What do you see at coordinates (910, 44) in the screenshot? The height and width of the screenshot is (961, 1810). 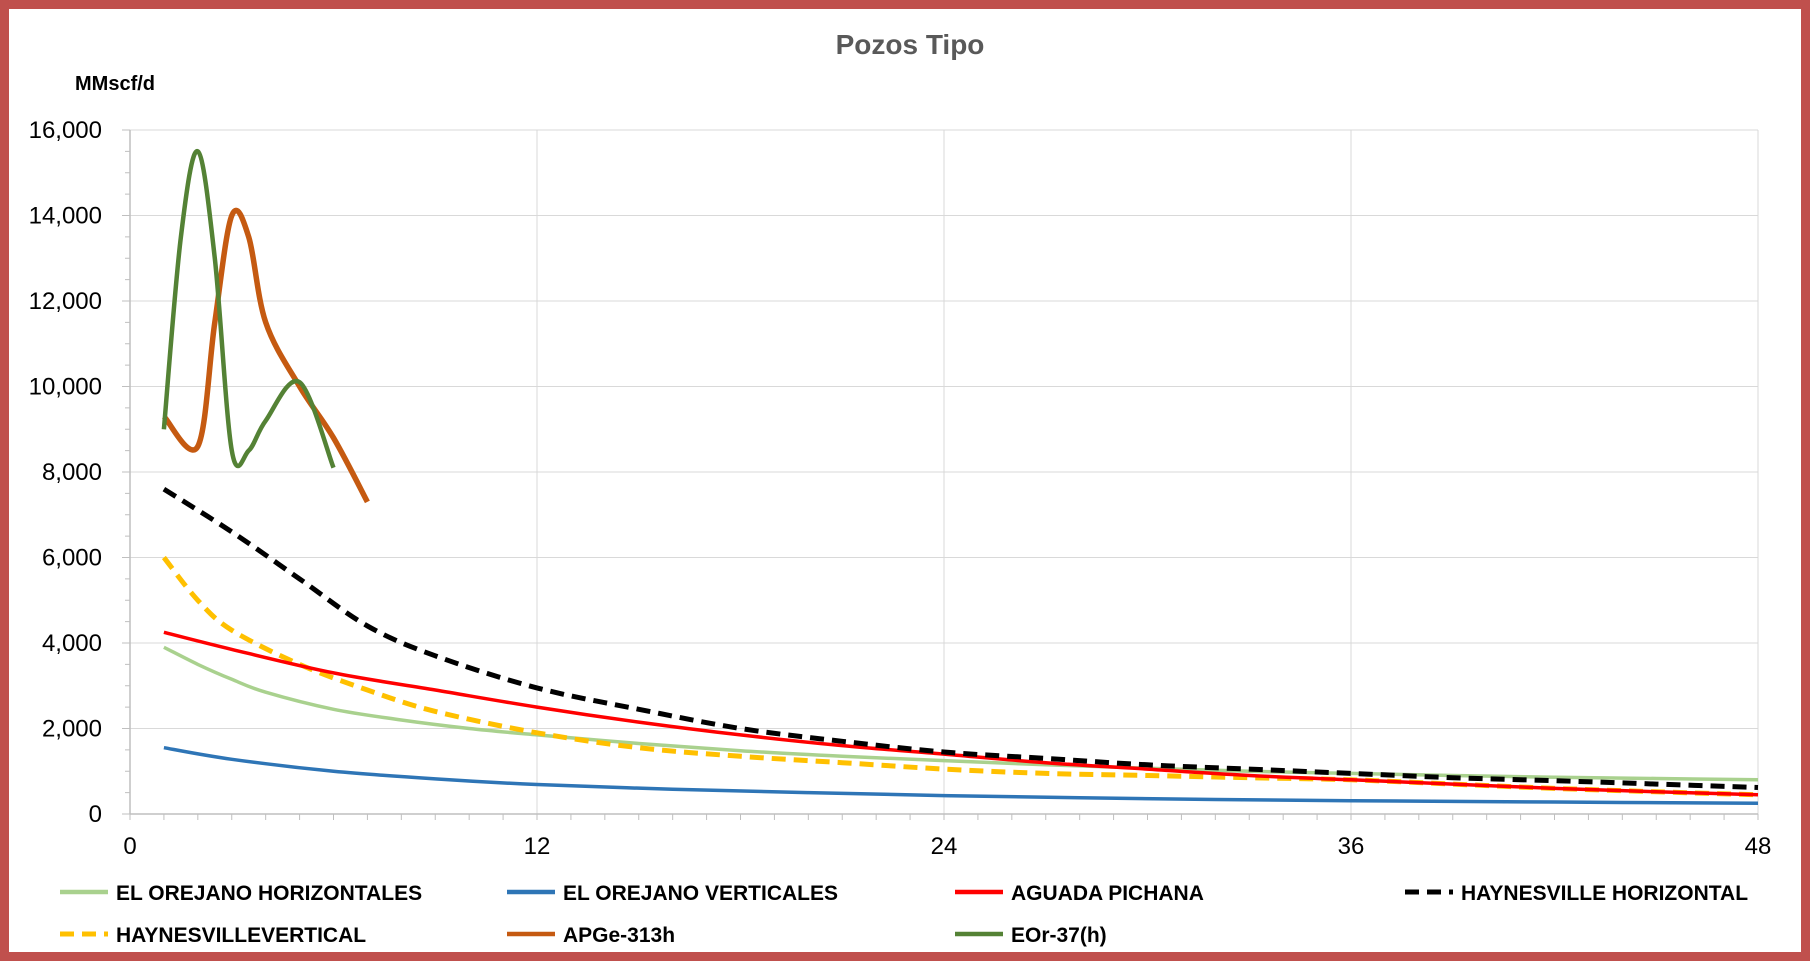 I see `chart-title: Pozos Tipo` at bounding box center [910, 44].